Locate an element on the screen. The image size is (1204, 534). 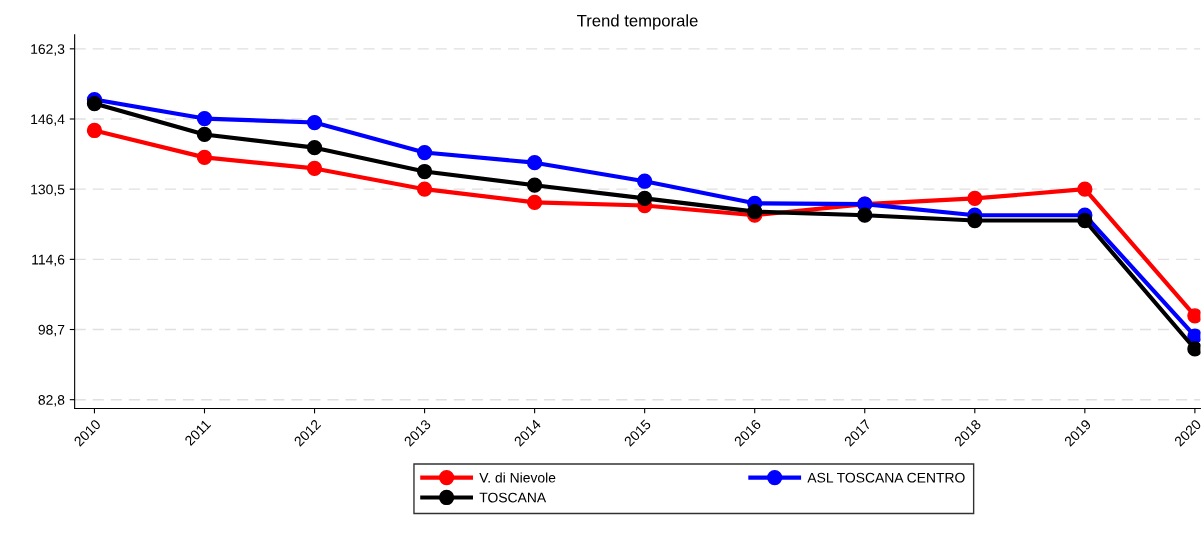
y-tick-label: 114,6 is located at coordinates (48, 260).